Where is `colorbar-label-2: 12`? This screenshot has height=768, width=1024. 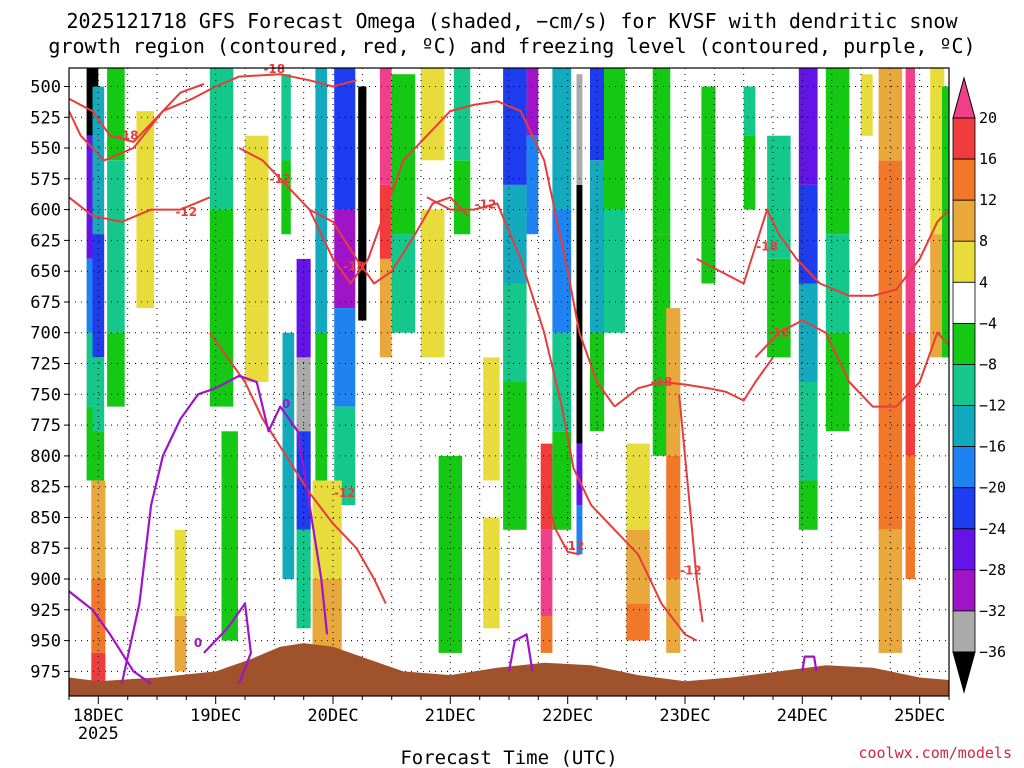
colorbar-label-2: 12 is located at coordinates (988, 200).